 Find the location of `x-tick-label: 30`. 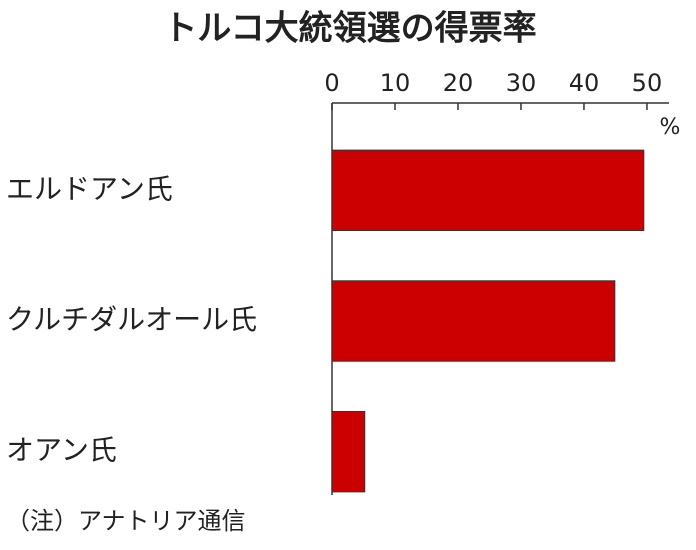

x-tick-label: 30 is located at coordinates (521, 83).